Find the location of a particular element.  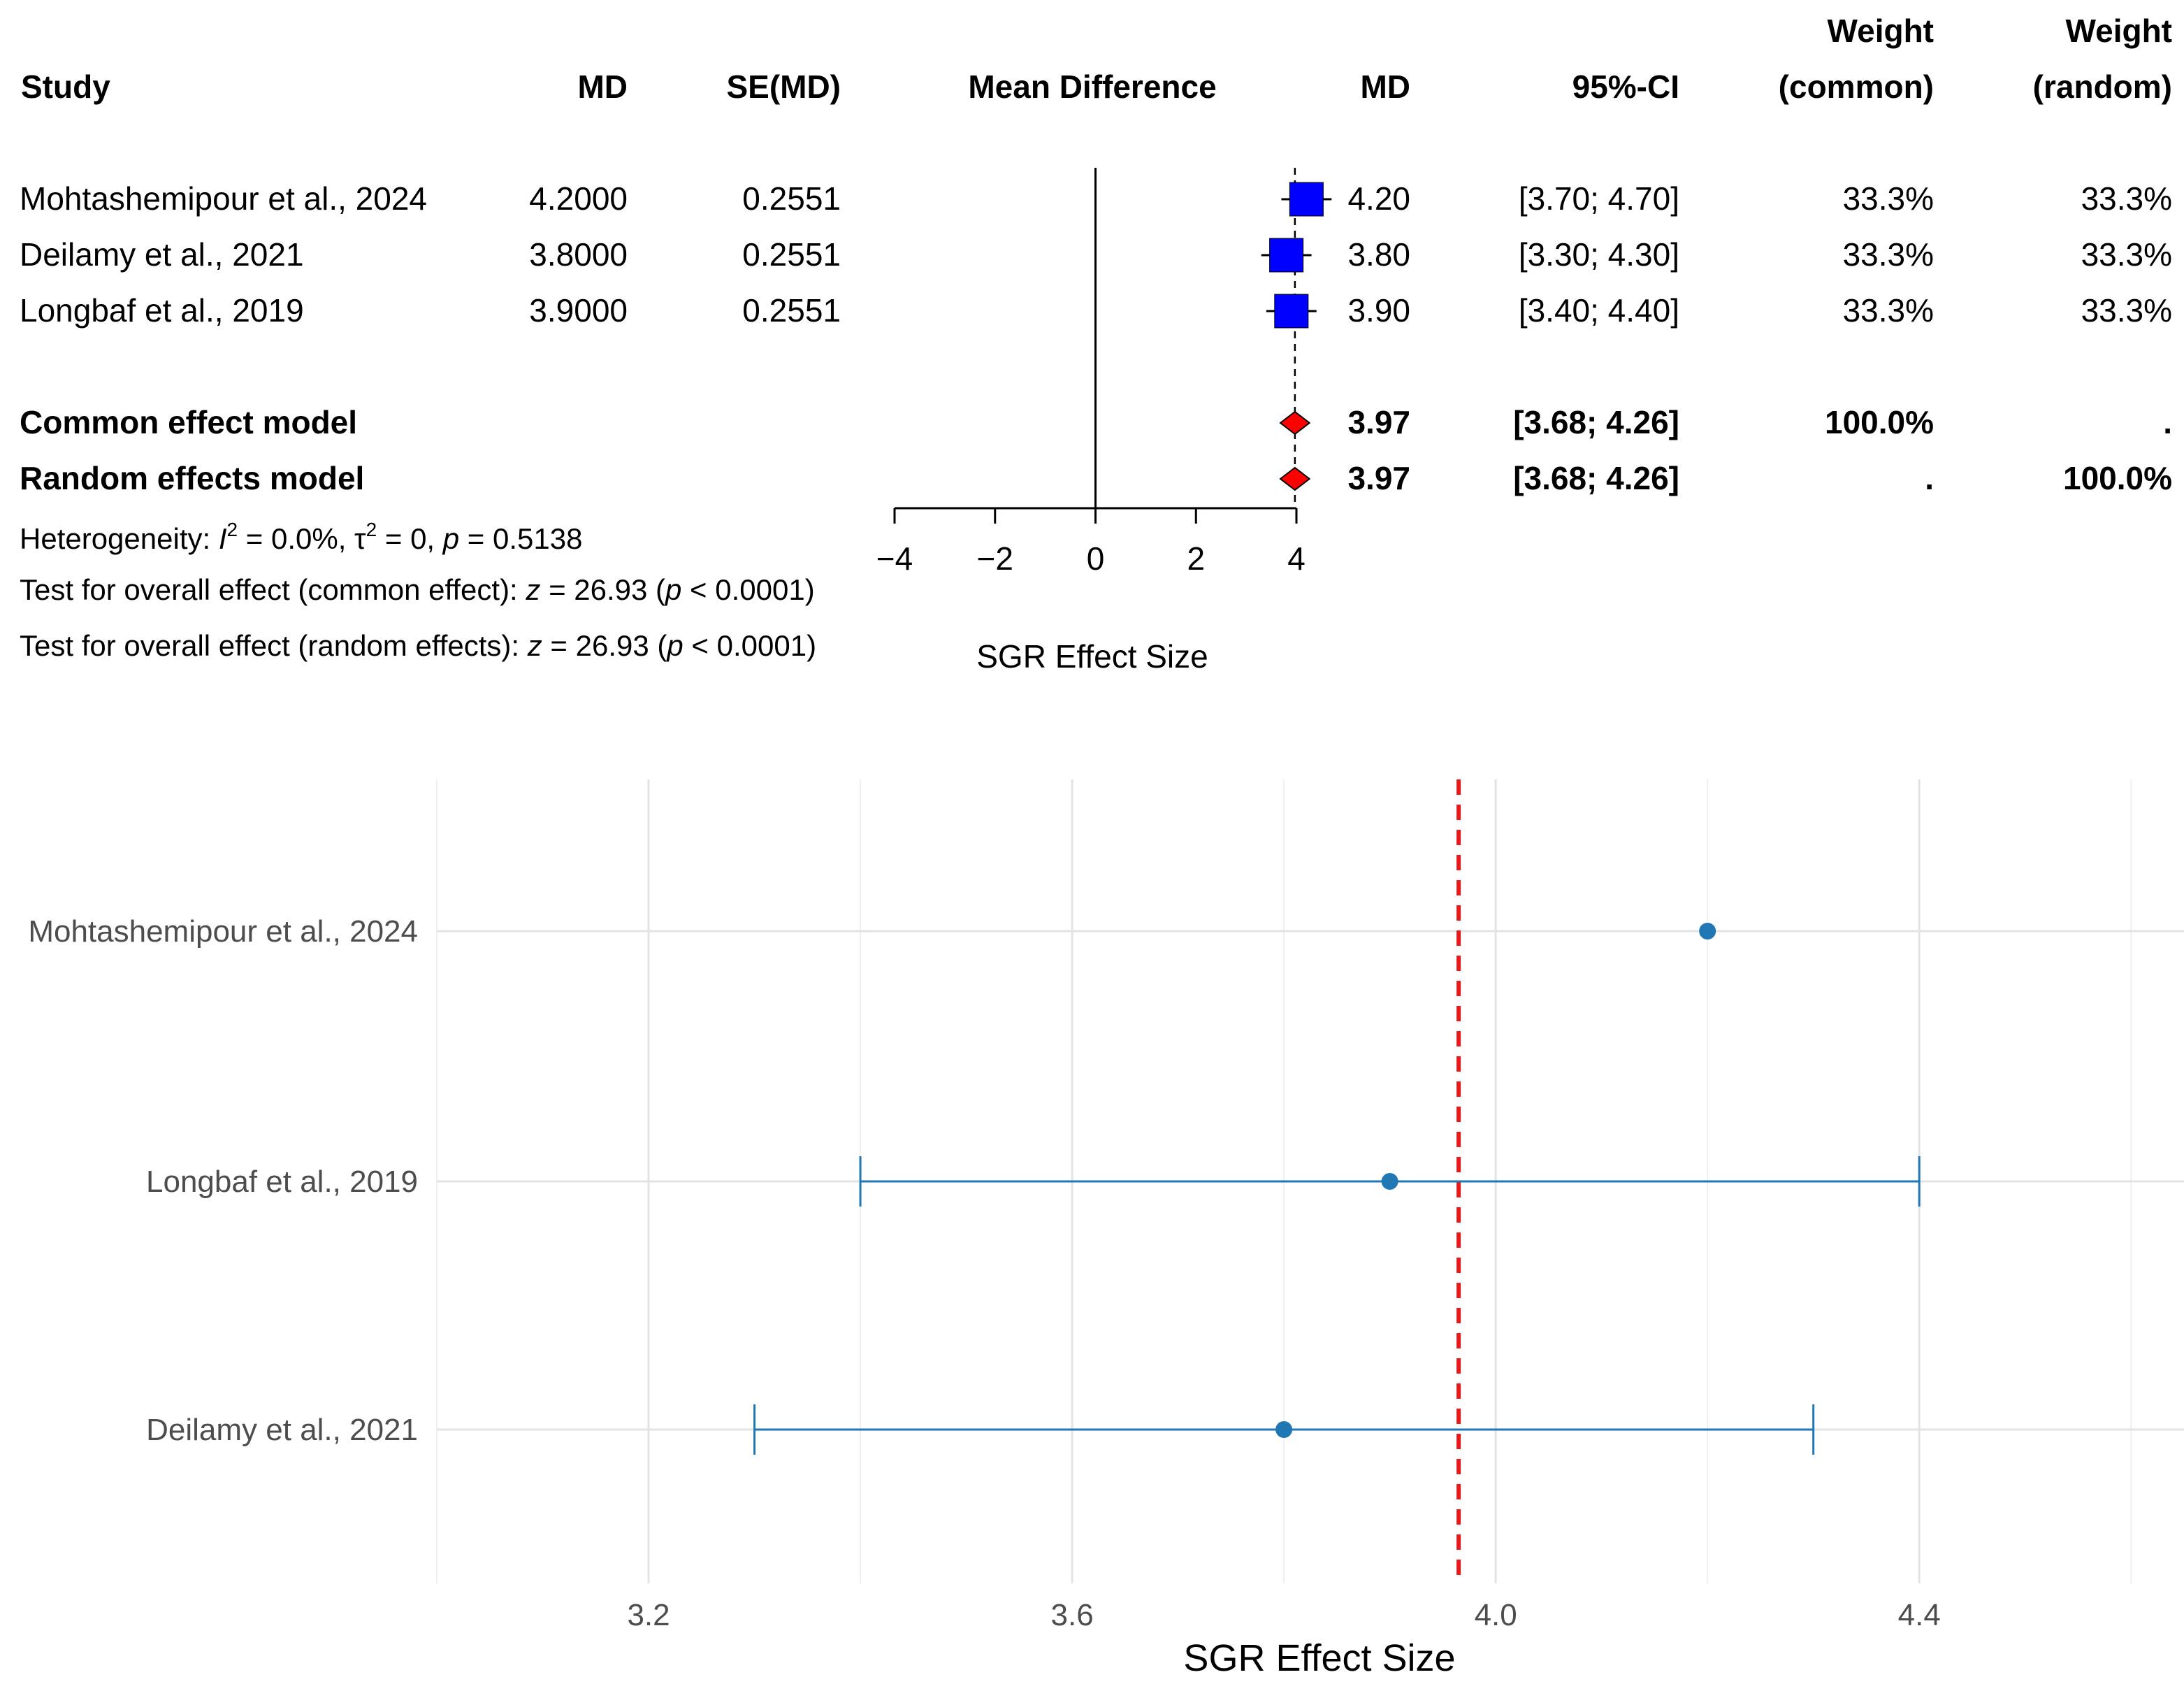

forest-x-tick-label: −2 is located at coordinates (995, 558).